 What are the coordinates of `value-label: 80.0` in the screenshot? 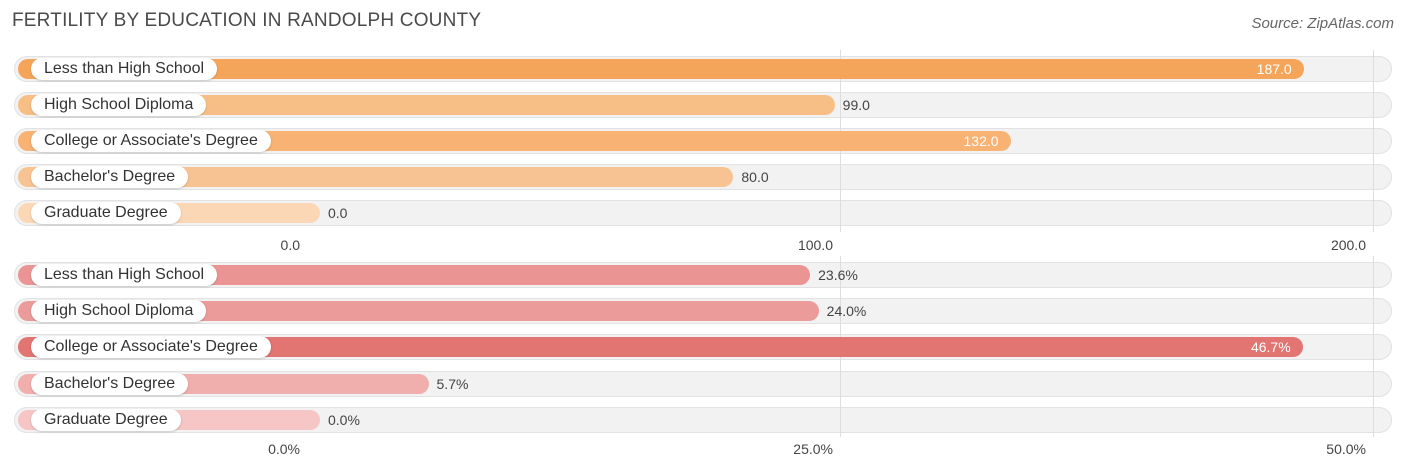 It's located at (755, 177).